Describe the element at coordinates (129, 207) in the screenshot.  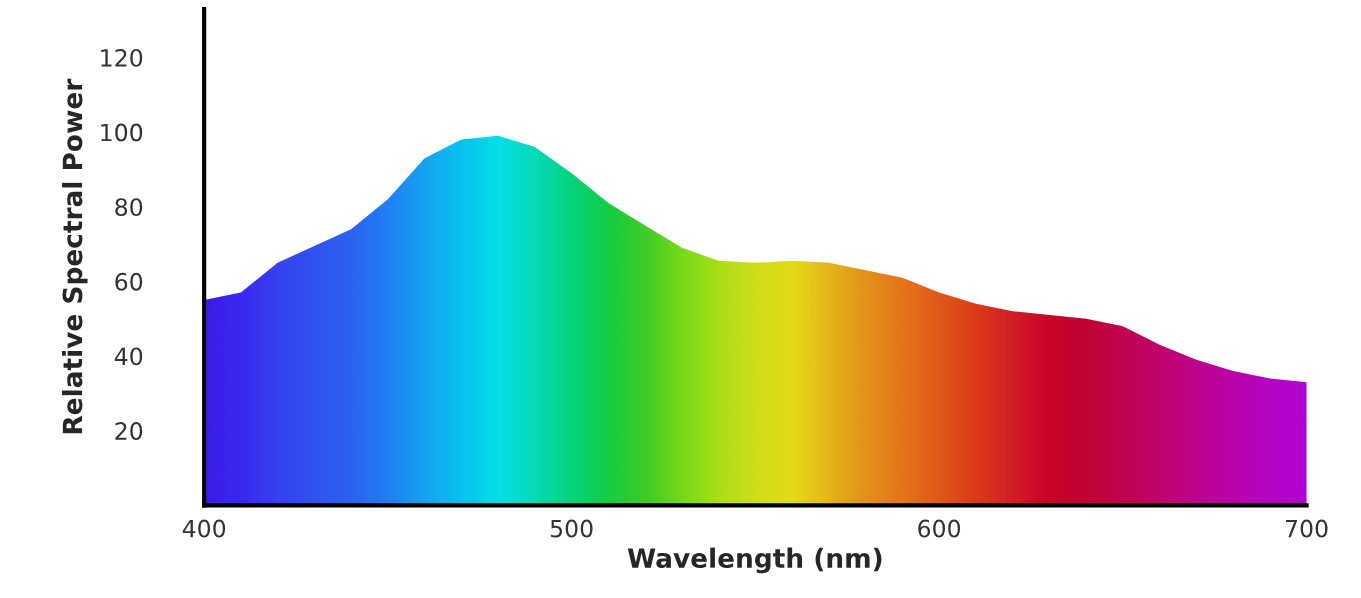
I see `y-tick-label: 80` at that location.